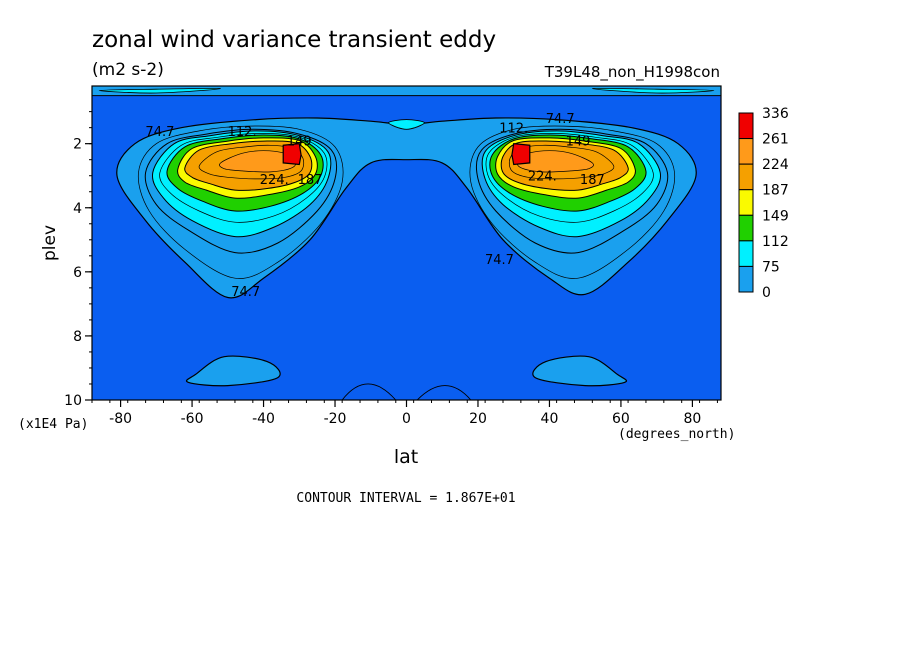 Image resolution: width=904 pixels, height=654 pixels. Describe the element at coordinates (521, 154) in the screenshot. I see `jet-north-maximum` at that location.